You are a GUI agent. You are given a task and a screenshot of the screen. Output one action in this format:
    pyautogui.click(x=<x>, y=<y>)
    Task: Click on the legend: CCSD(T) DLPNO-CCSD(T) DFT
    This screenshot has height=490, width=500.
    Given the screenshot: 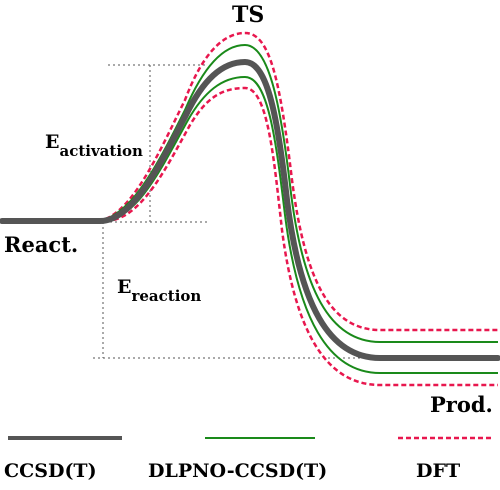 What is the action you would take?
    pyautogui.click(x=248, y=459)
    